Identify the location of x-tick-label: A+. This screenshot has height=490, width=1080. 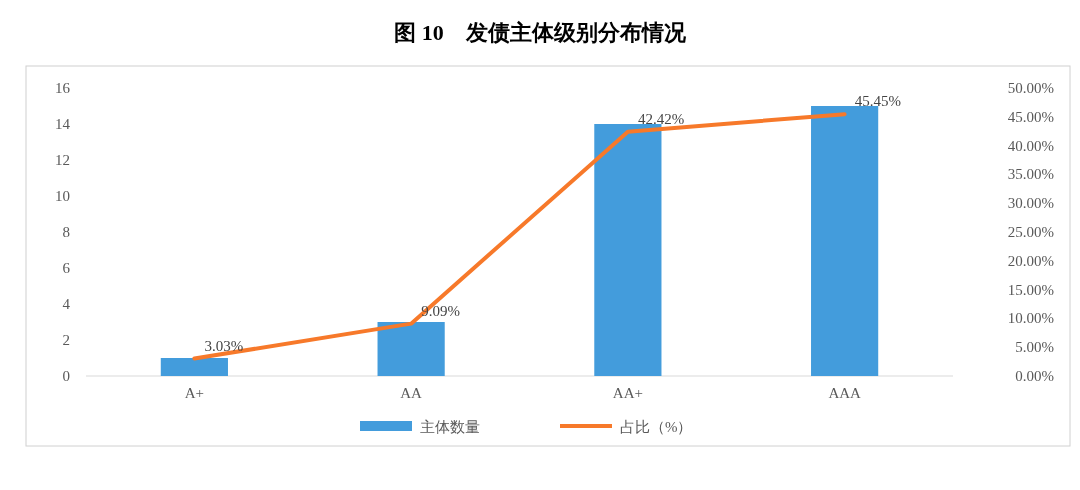
(194, 393).